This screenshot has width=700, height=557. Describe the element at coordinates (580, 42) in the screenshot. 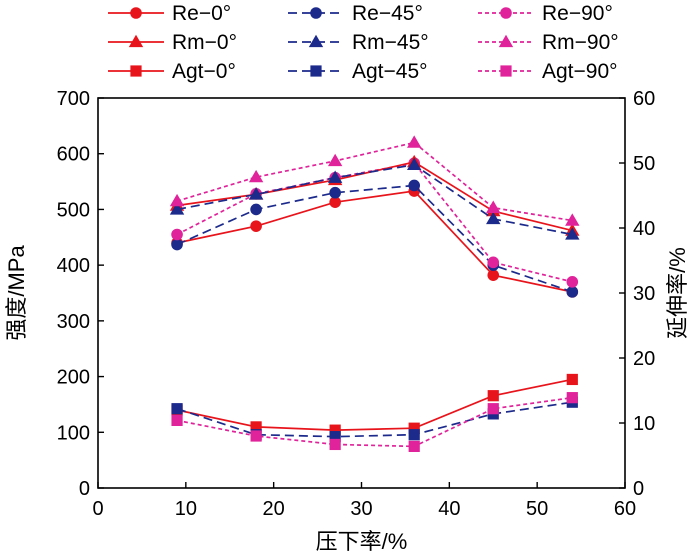

I see `legend-label: Rm−90°` at that location.